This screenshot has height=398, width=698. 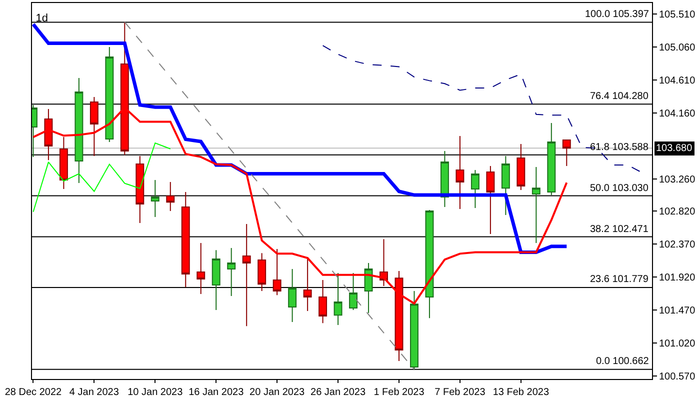 What do you see at coordinates (677, 180) in the screenshot?
I see `y-tick-label: 103.260` at bounding box center [677, 180].